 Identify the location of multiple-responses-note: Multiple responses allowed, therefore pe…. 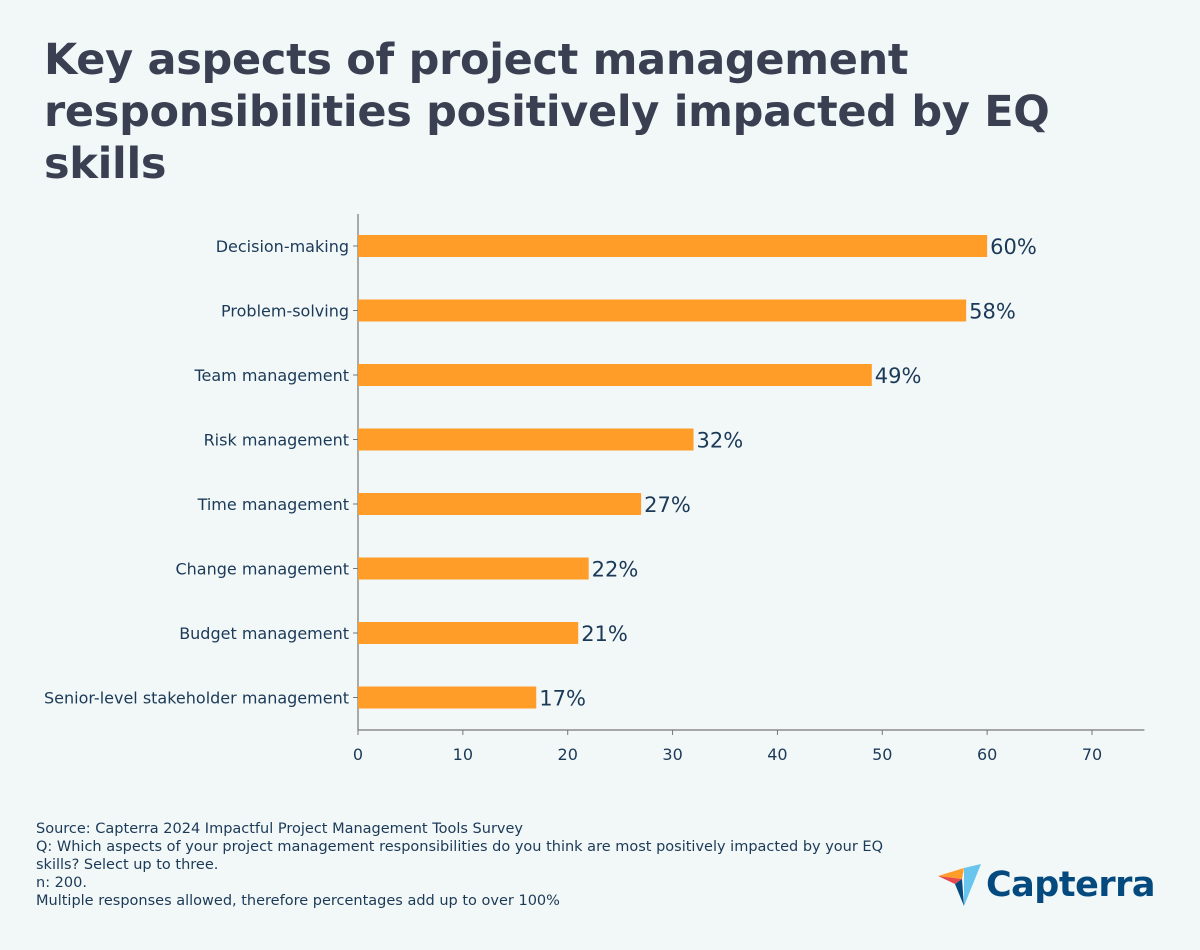
(298, 901).